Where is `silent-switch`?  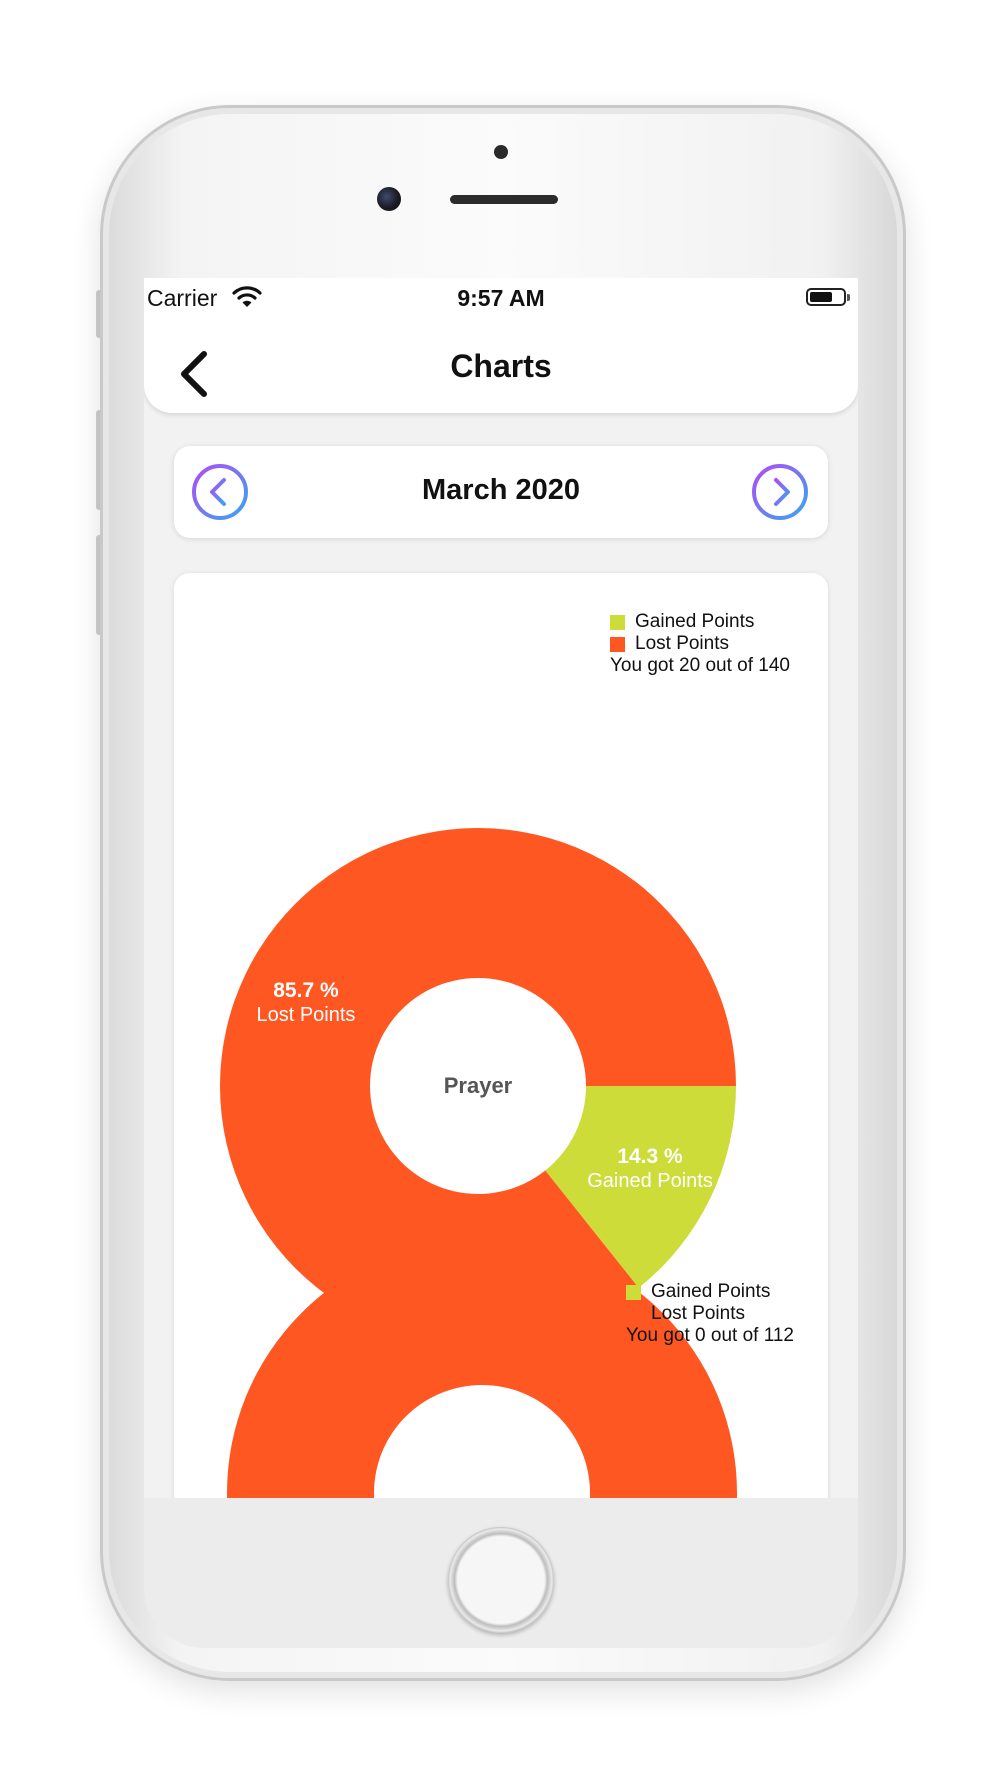
silent-switch is located at coordinates (99, 314).